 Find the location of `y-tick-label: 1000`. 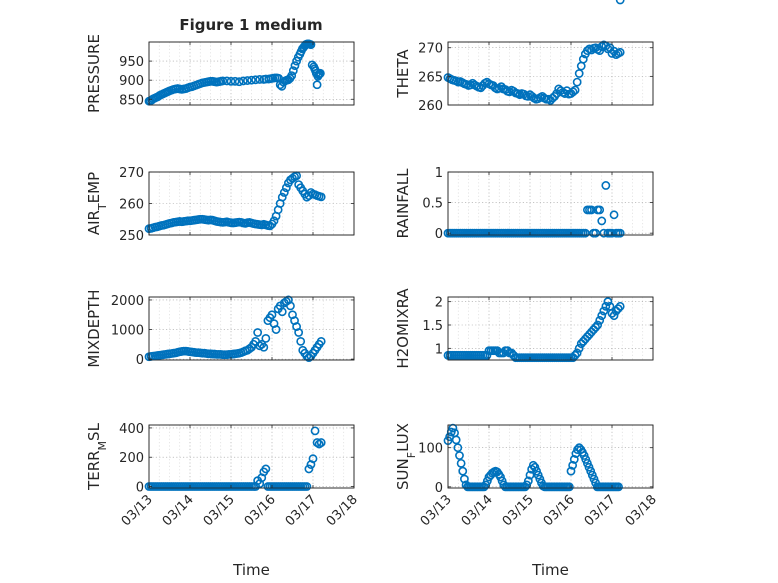

y-tick-label: 1000 is located at coordinates (127, 331).